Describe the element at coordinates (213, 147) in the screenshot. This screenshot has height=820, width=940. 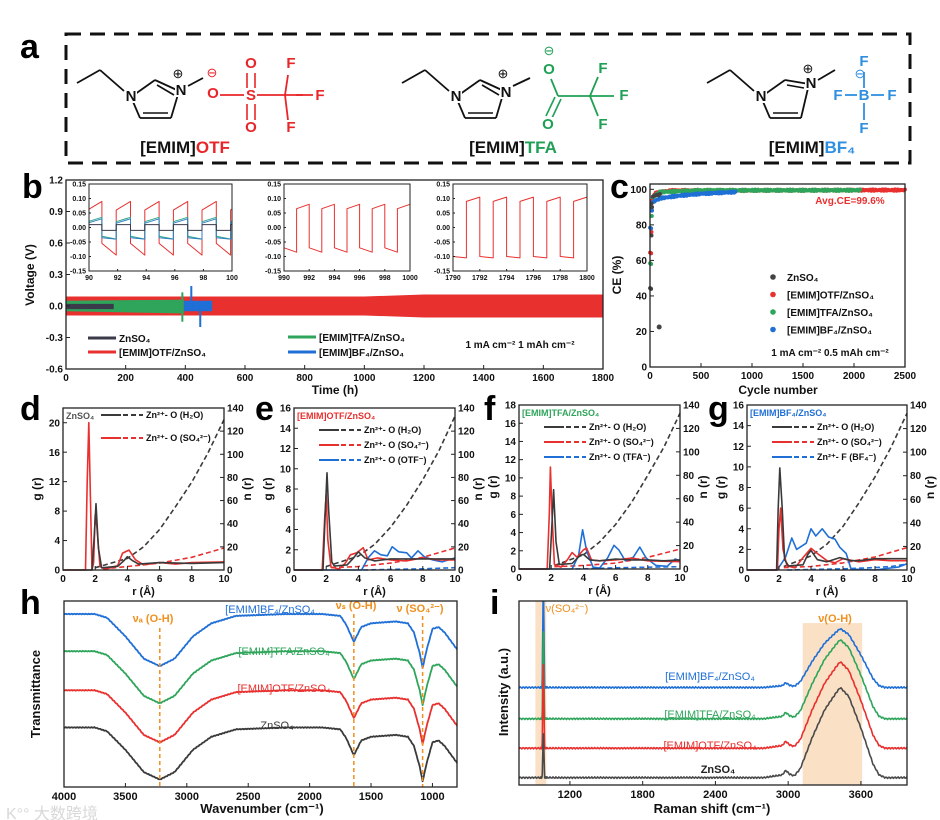
I see `molecule-anion: OTF` at that location.